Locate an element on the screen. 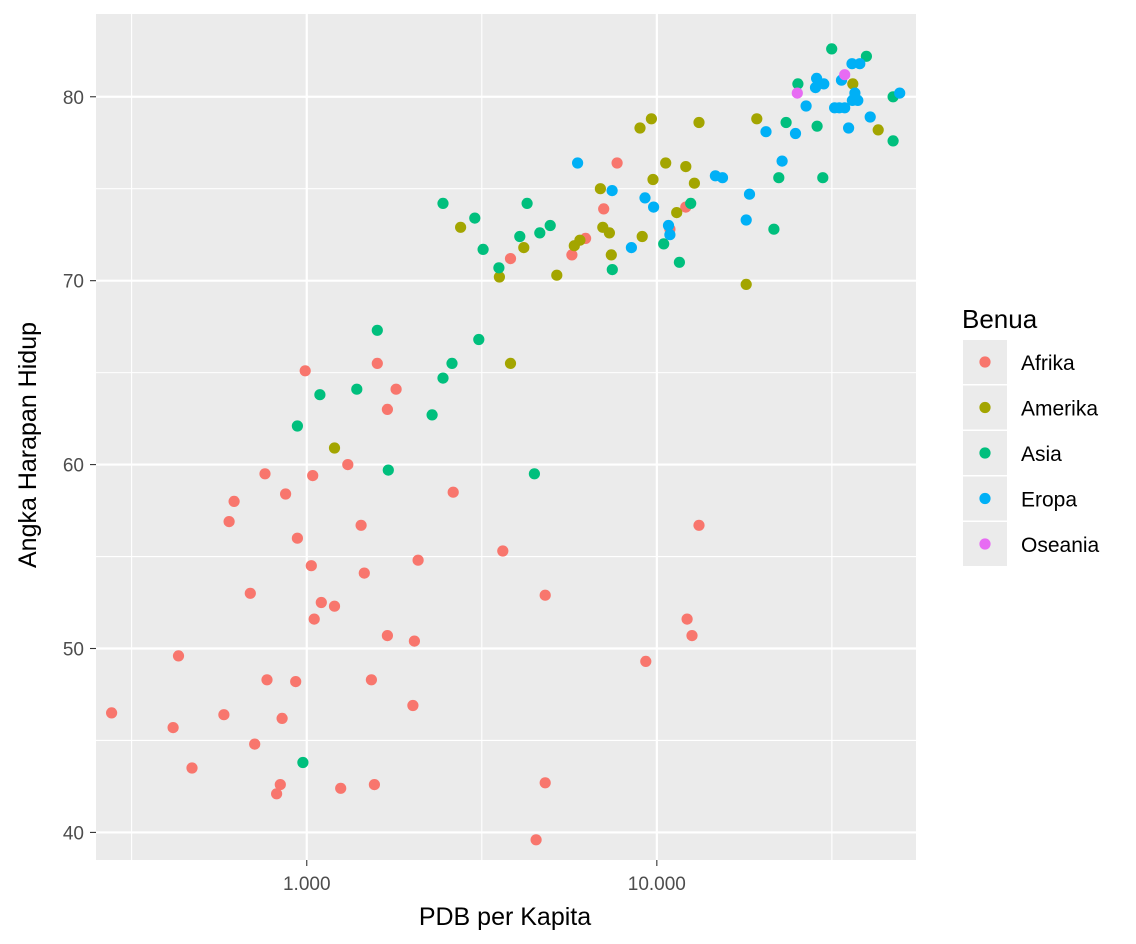 This screenshot has width=1136, height=944. legend: Afrika Amerika Asia Eropa Oseania is located at coordinates (1031, 453).